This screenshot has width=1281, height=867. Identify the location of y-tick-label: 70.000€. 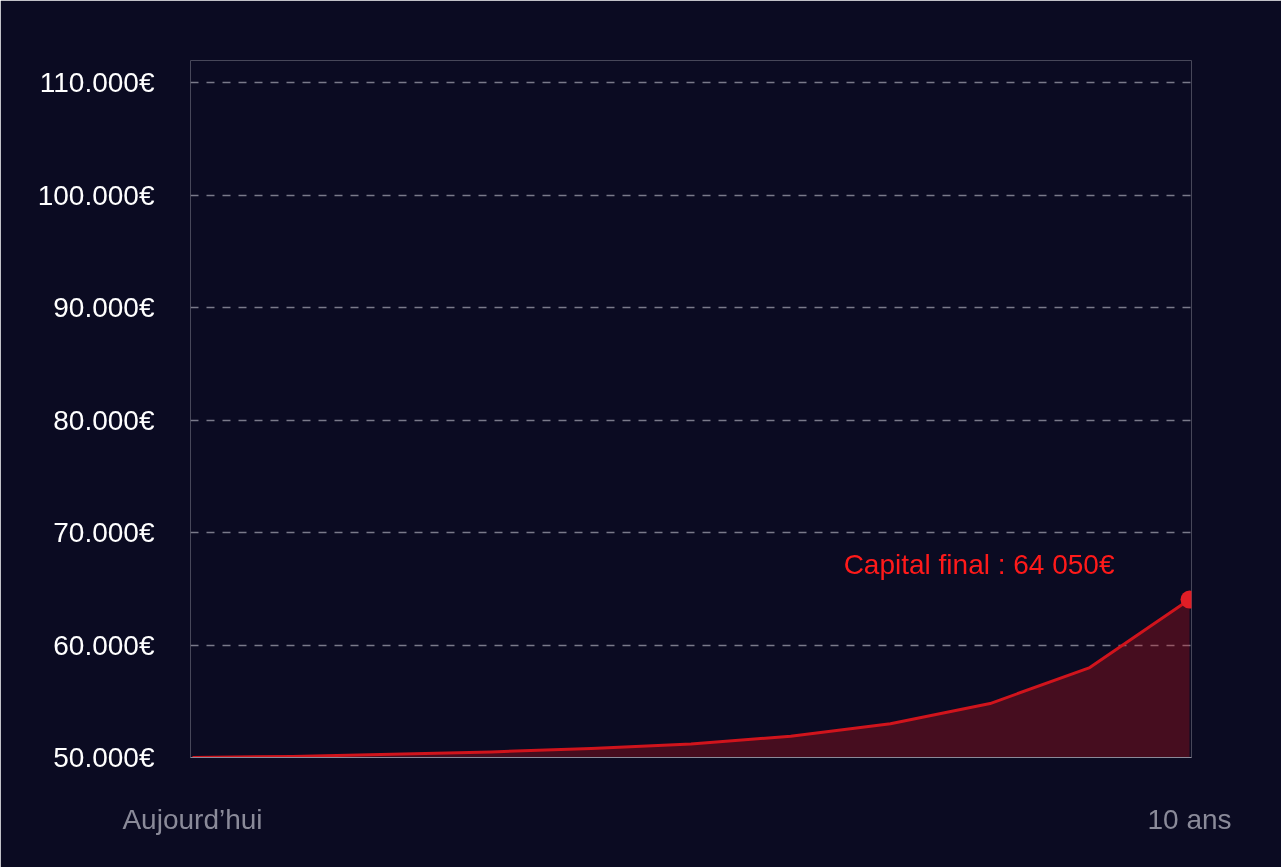
(104, 533).